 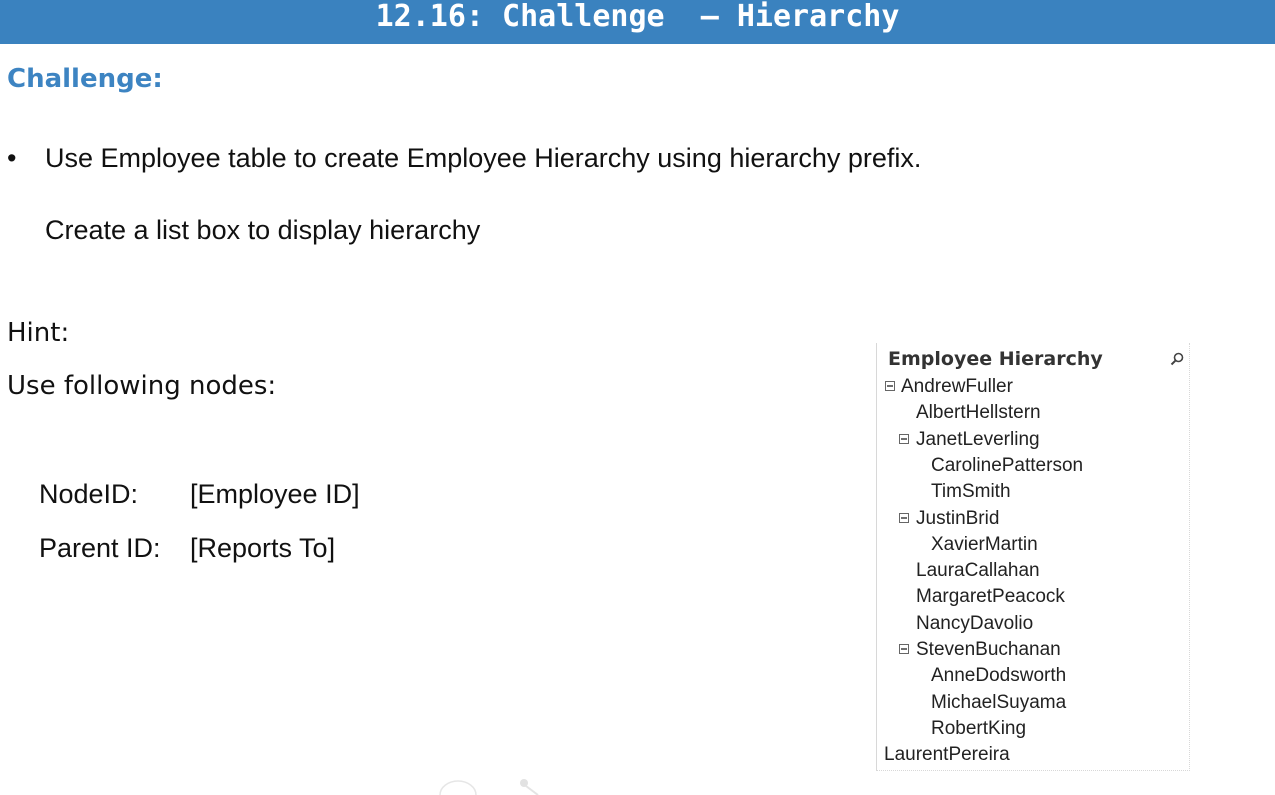 I want to click on tree-item: TimSmith, so click(x=1027, y=493).